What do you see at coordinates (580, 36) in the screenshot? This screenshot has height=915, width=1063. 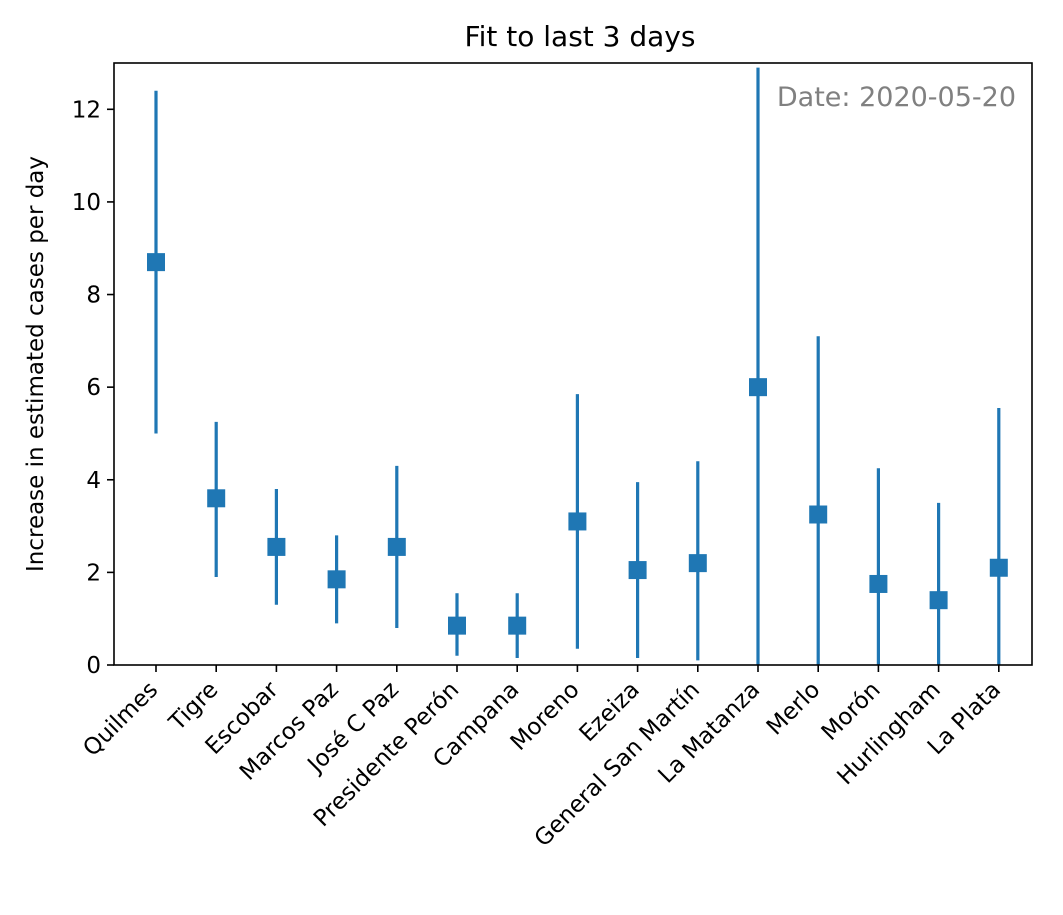 I see `chart-title: Fit to last 3 days` at bounding box center [580, 36].